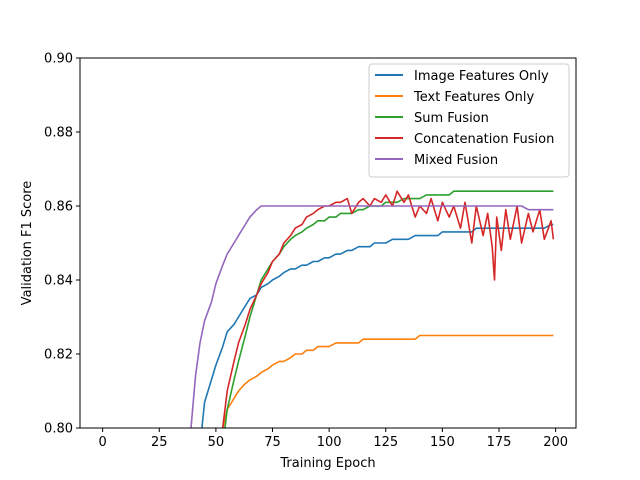 The width and height of the screenshot is (640, 480). I want to click on x-tick-label: 125, so click(385, 442).